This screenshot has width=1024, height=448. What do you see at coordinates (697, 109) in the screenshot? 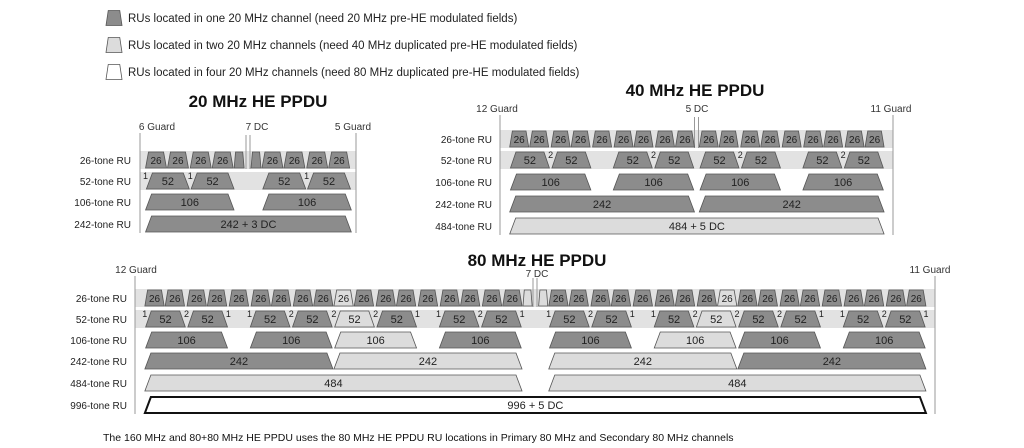
I see `dc-label: 5 DC` at bounding box center [697, 109].